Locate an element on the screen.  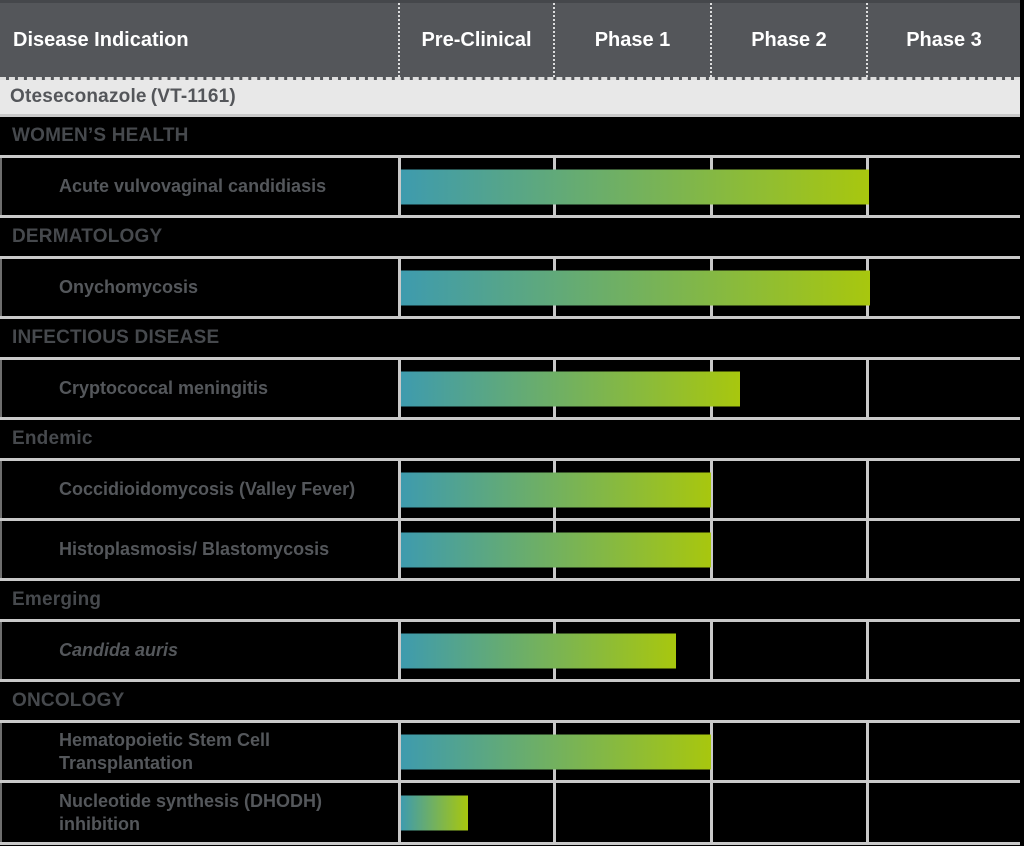
indication-label-cell: Hematopoietic Stem Cell Transplantation is located at coordinates (199, 751).